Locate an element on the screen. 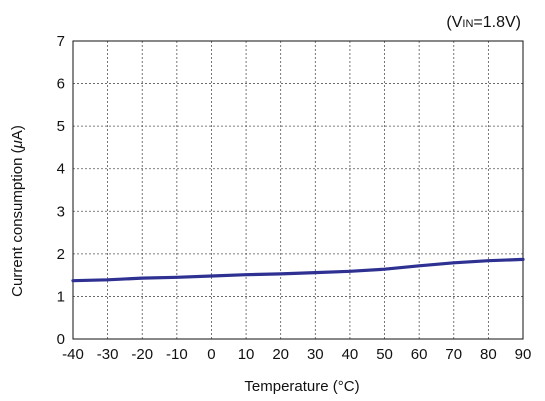  x-tick-label: -40 is located at coordinates (73, 354).